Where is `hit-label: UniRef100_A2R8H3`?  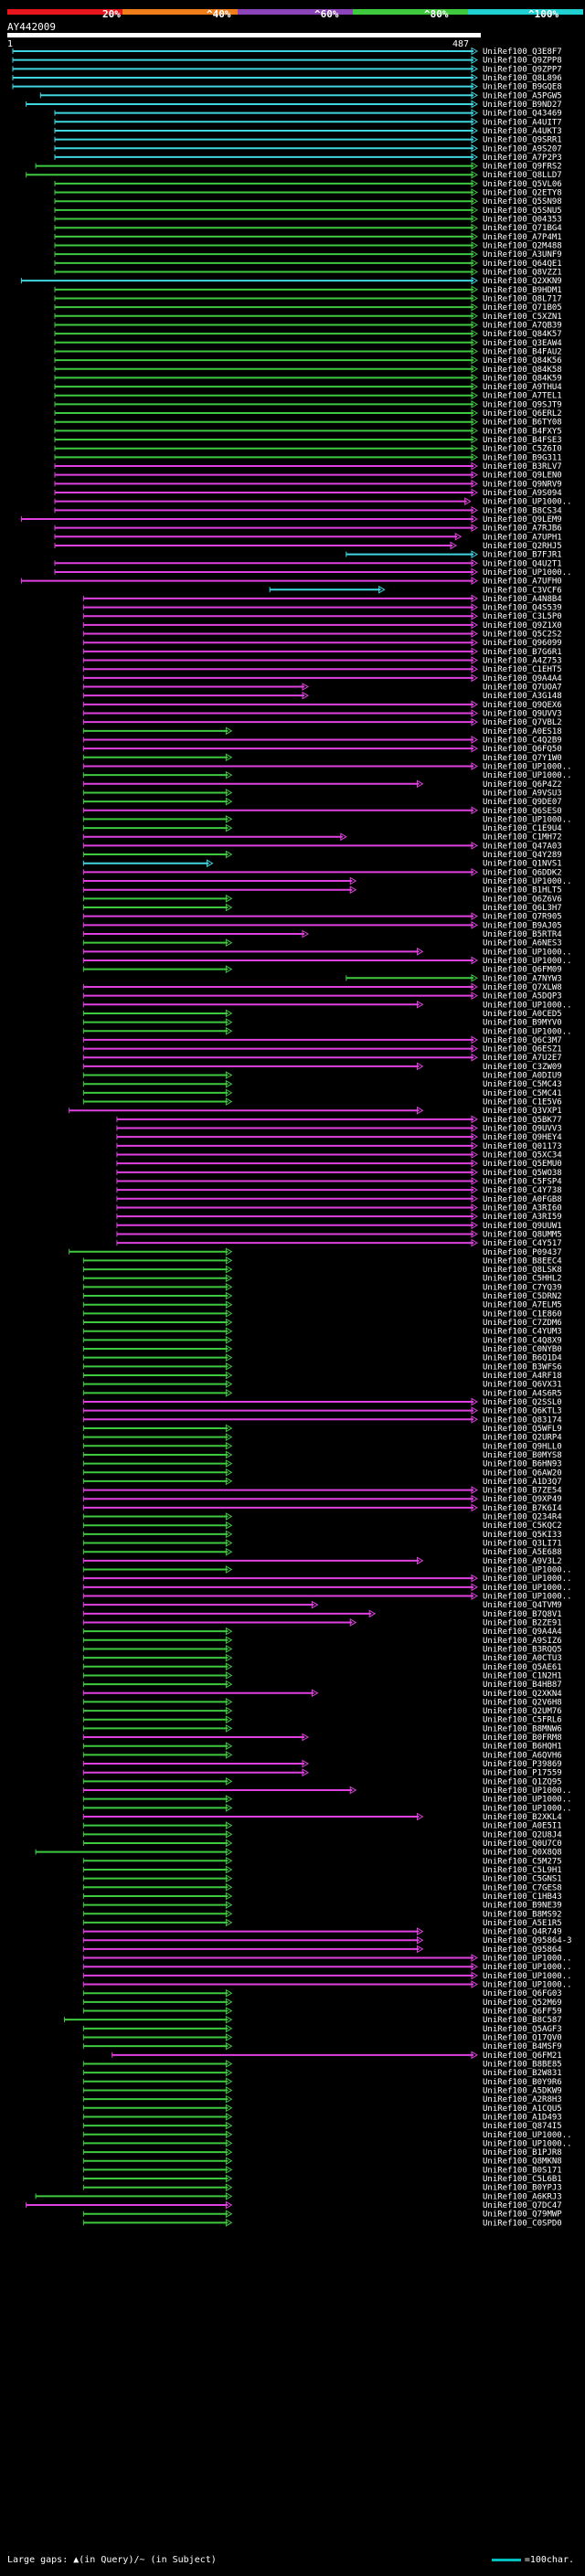
hit-label: UniRef100_A2R8H3 is located at coordinates (522, 2099).